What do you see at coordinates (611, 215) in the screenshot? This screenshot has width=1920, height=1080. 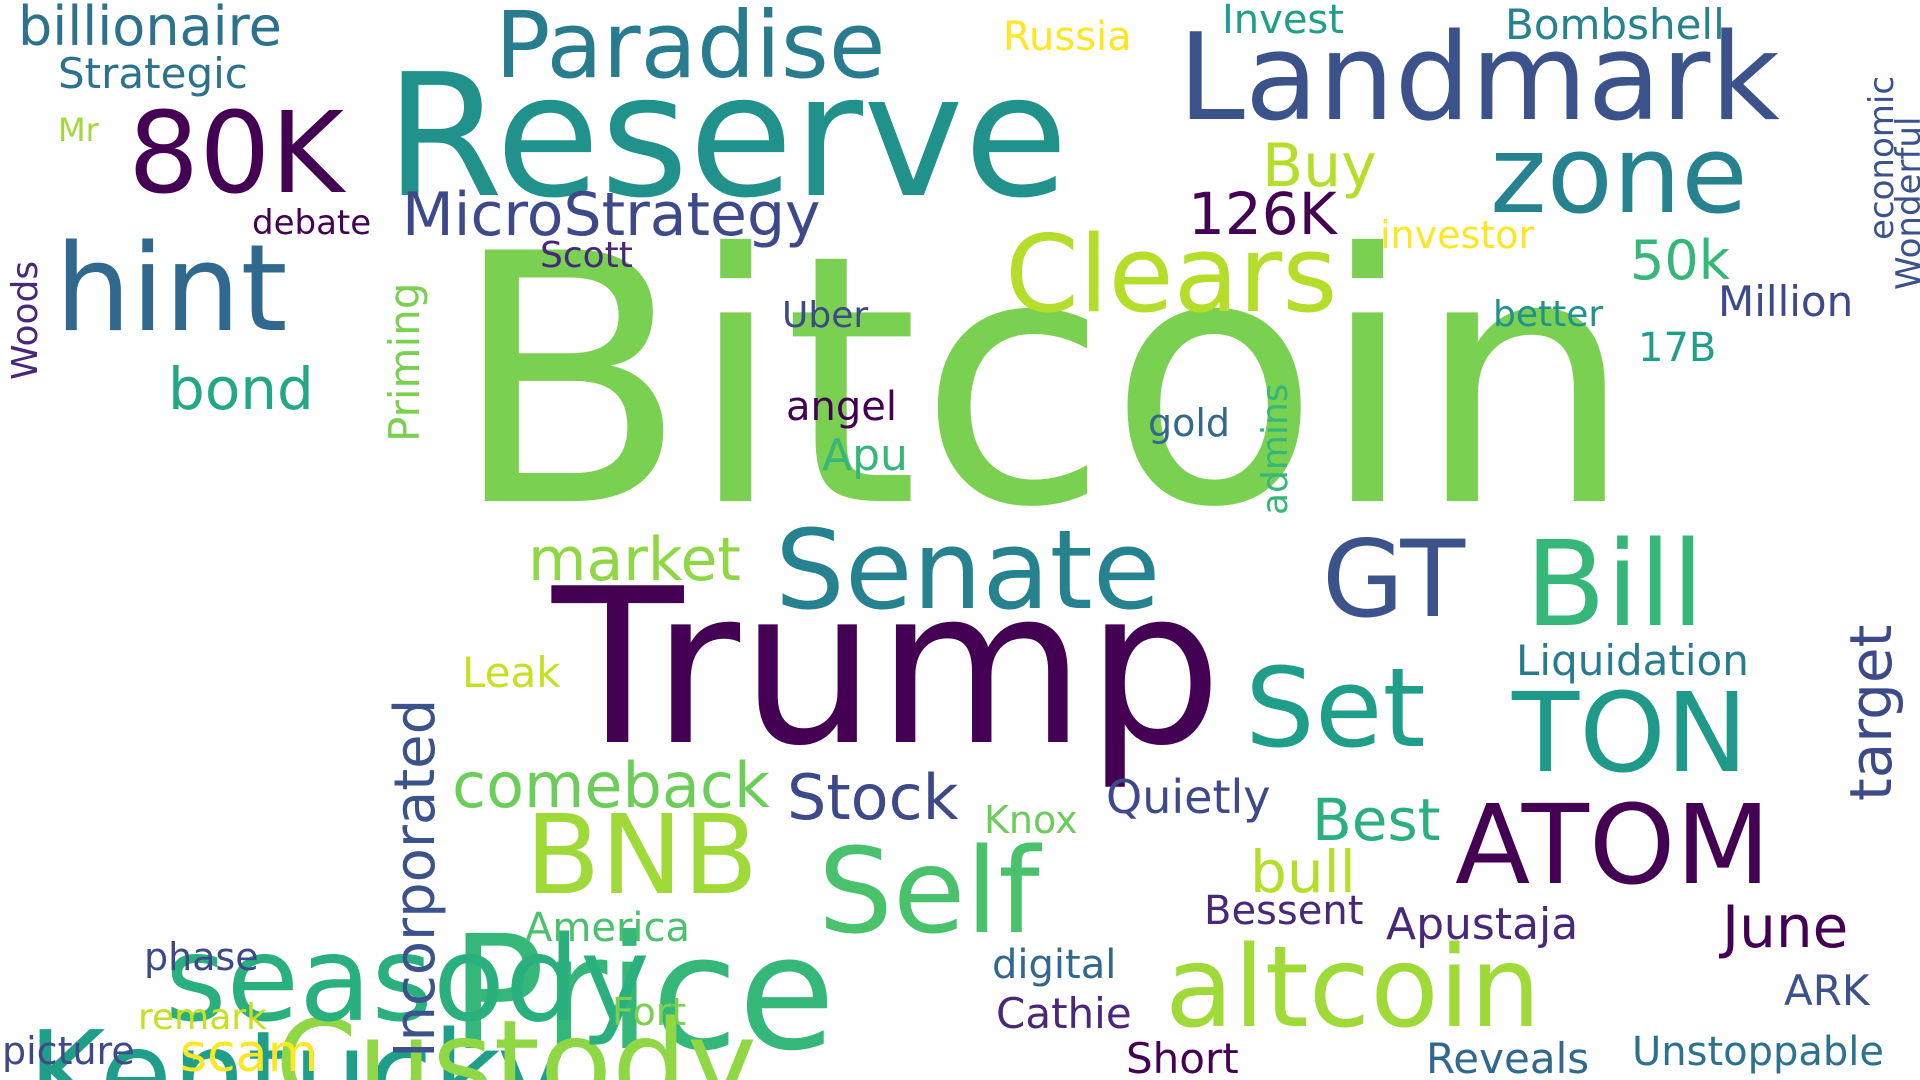 I see `word-microstrategy: MicroStrategy` at bounding box center [611, 215].